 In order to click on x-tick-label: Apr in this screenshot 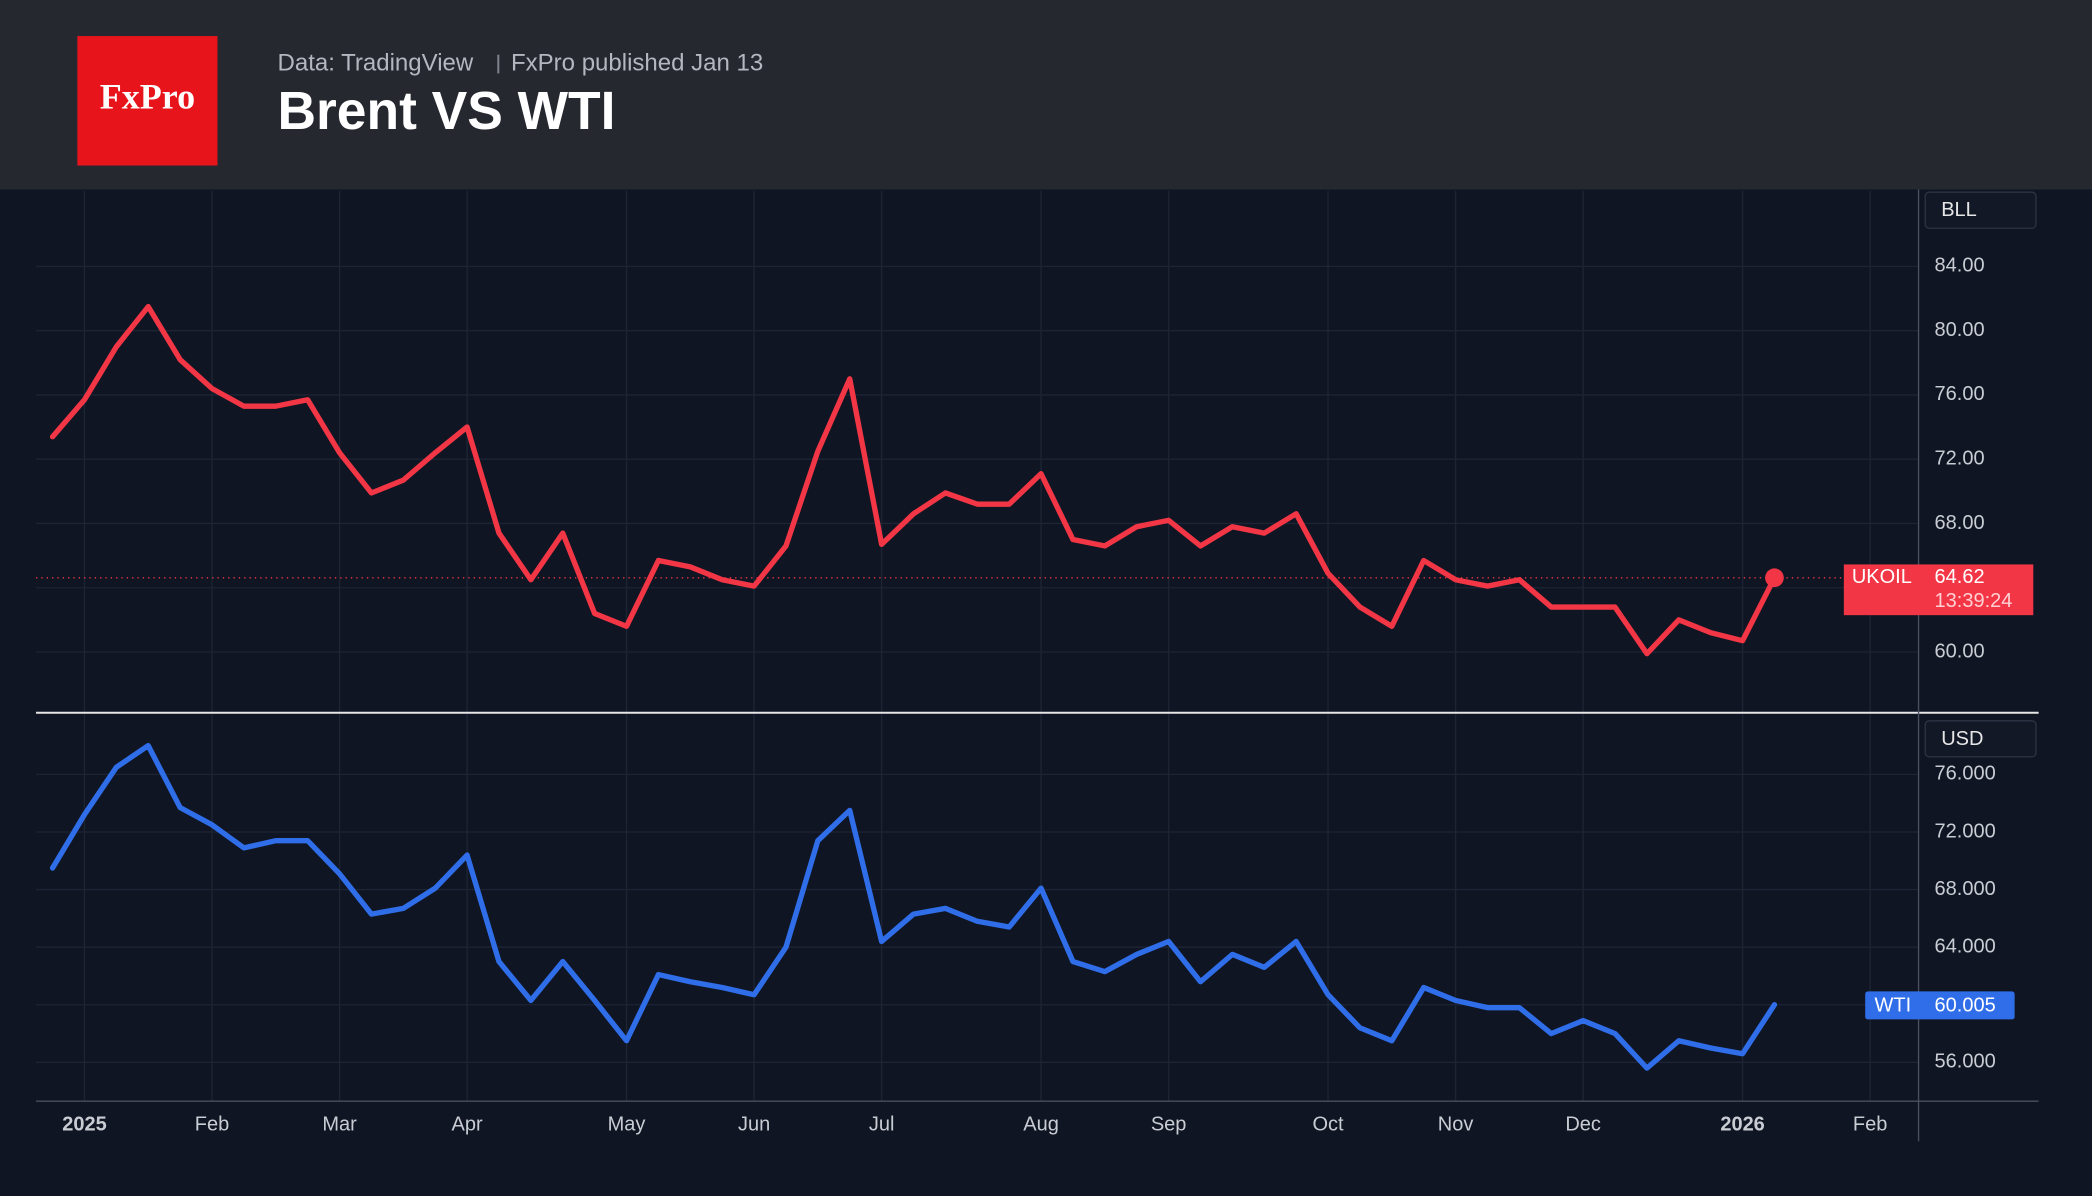, I will do `click(467, 1125)`.